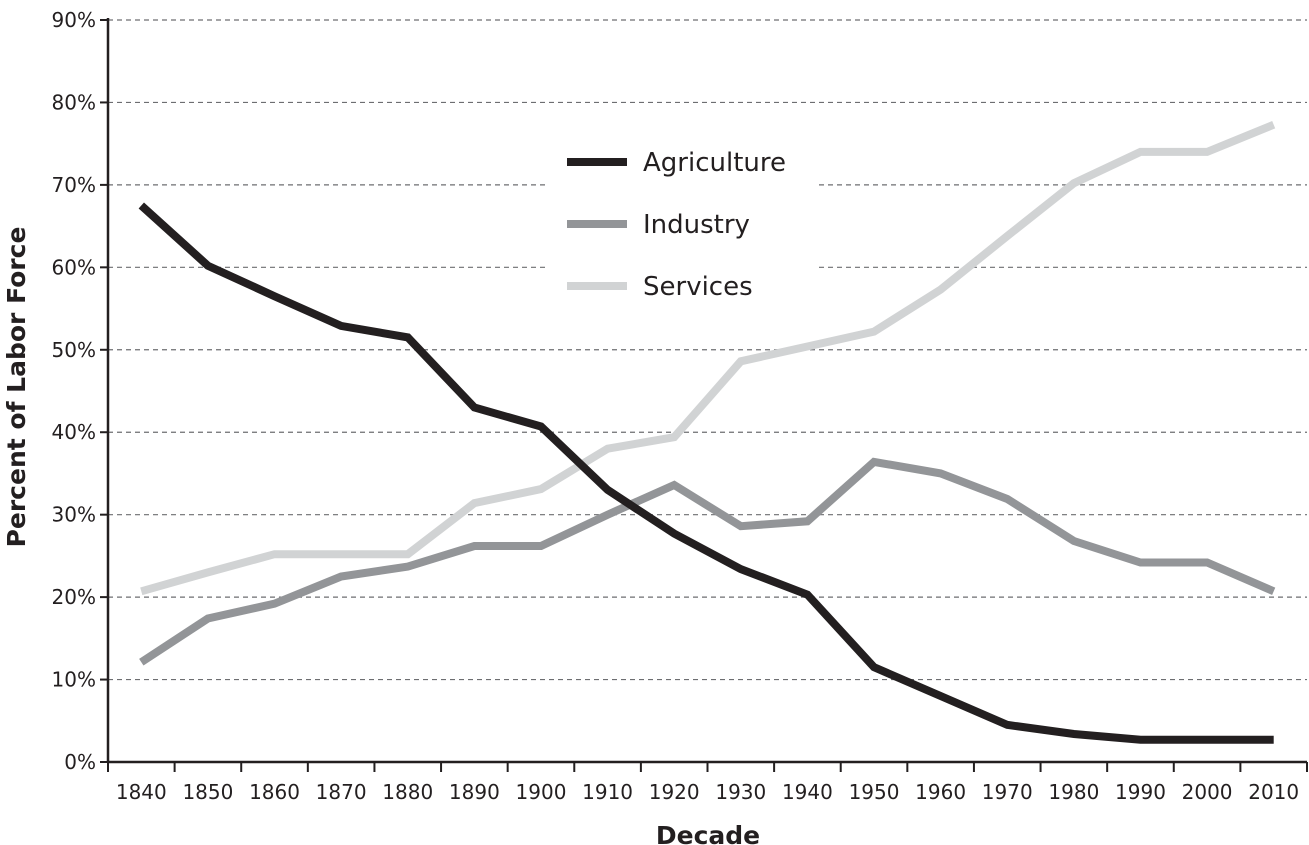 The width and height of the screenshot is (1309, 845). I want to click on x-axis-title: Decade, so click(708, 833).